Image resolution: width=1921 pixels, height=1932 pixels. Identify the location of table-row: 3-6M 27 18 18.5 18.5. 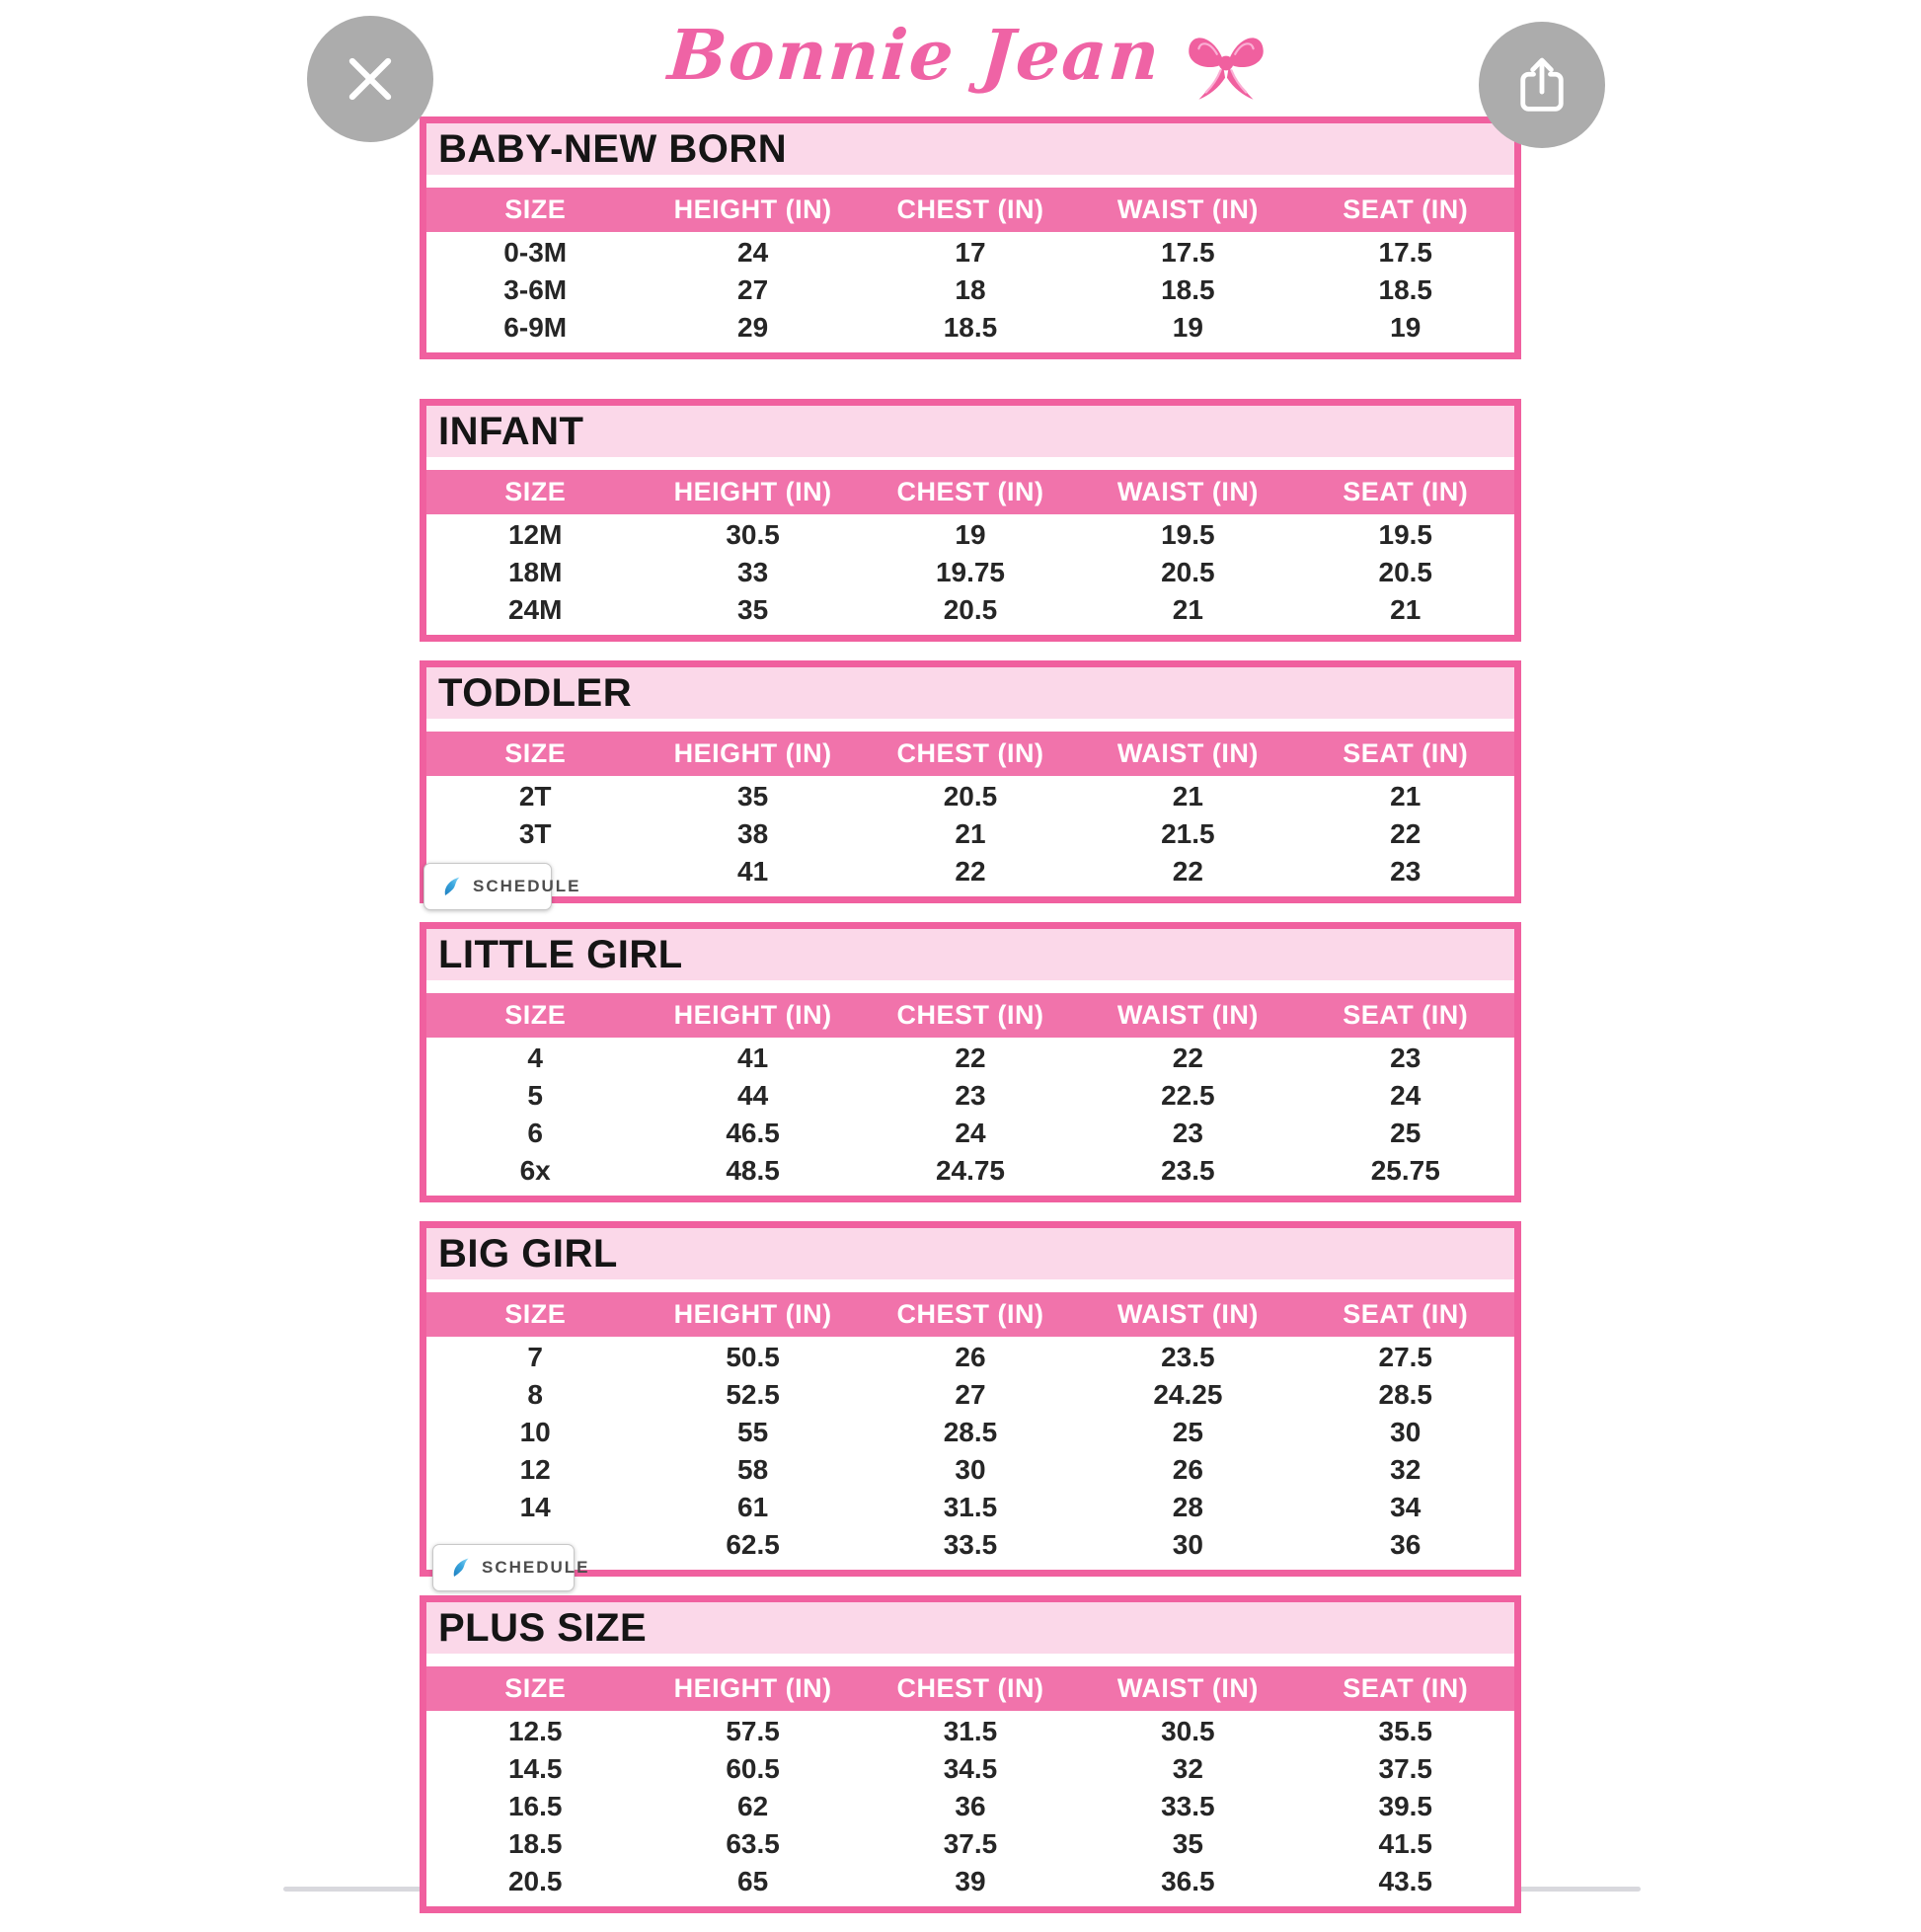
(970, 290).